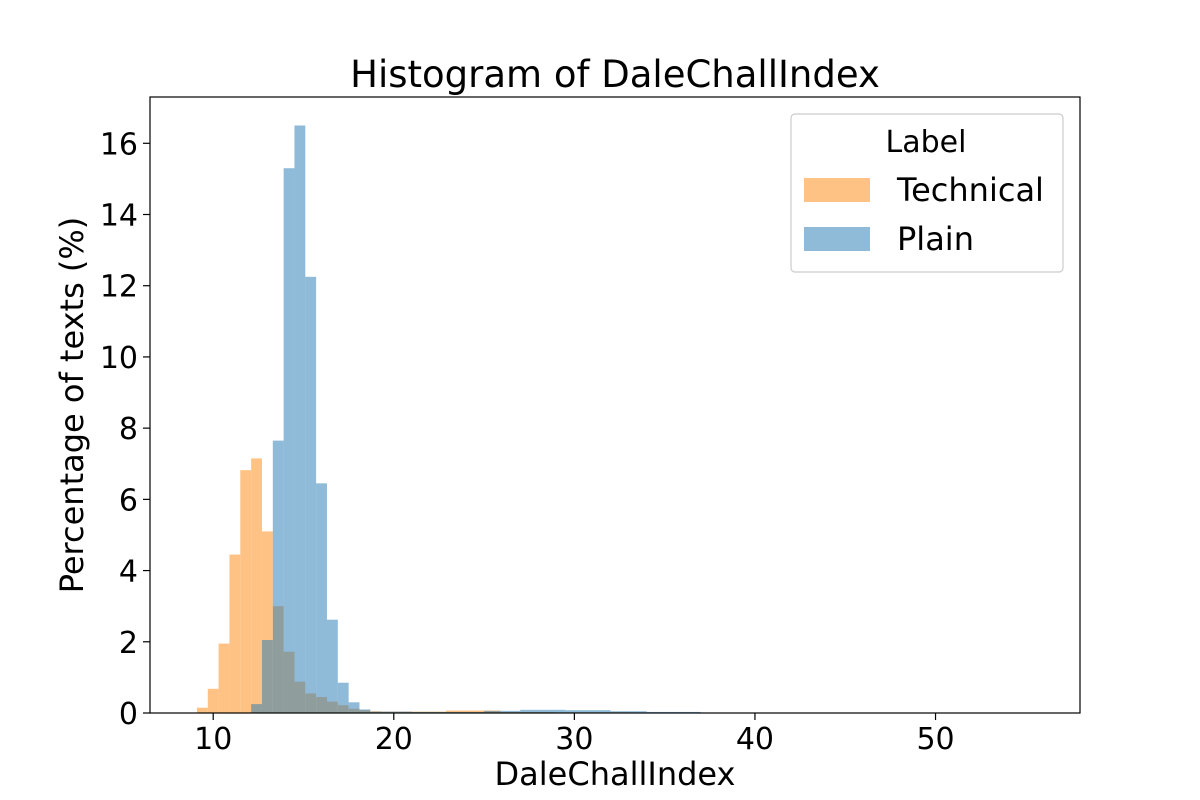 The height and width of the screenshot is (800, 1200). Describe the element at coordinates (935, 739) in the screenshot. I see `x-tick-label: 50` at that location.